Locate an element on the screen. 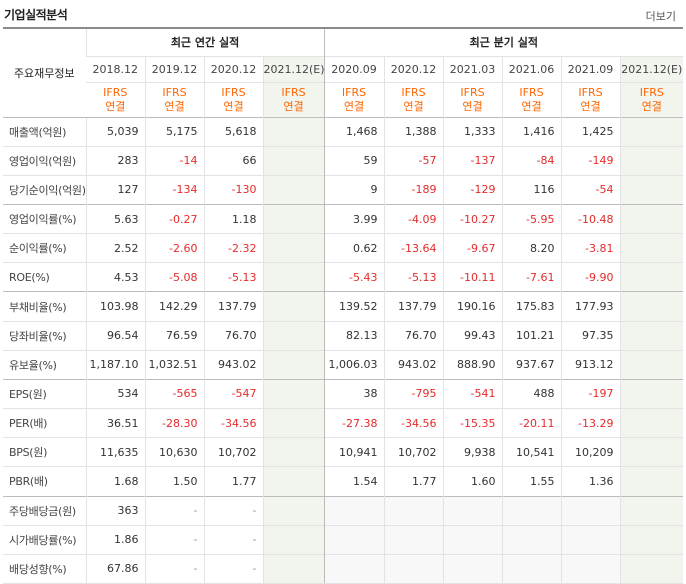 This screenshot has width=686, height=584. period-header: 2018.12 is located at coordinates (115, 68).